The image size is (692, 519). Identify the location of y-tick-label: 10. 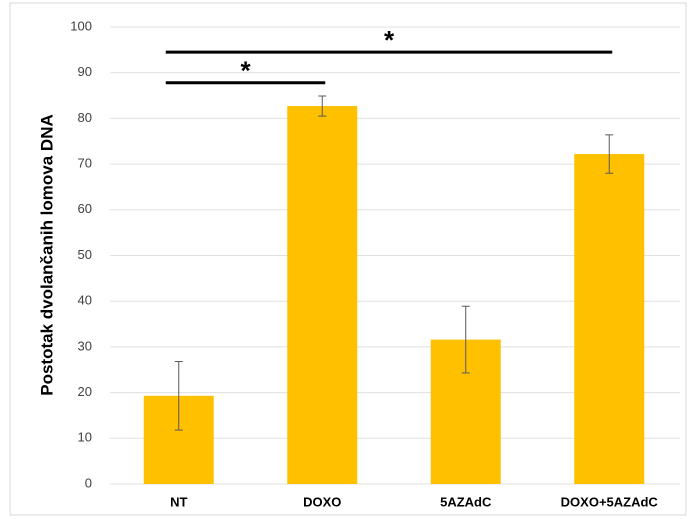
(85, 437).